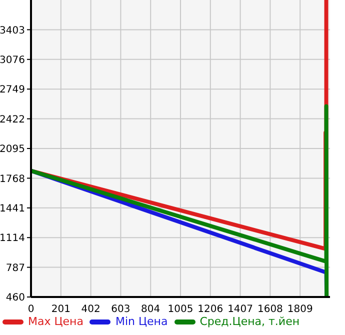 The width and height of the screenshot is (345, 335). Describe the element at coordinates (12, 208) in the screenshot. I see `y-tick-label: 1441` at that location.